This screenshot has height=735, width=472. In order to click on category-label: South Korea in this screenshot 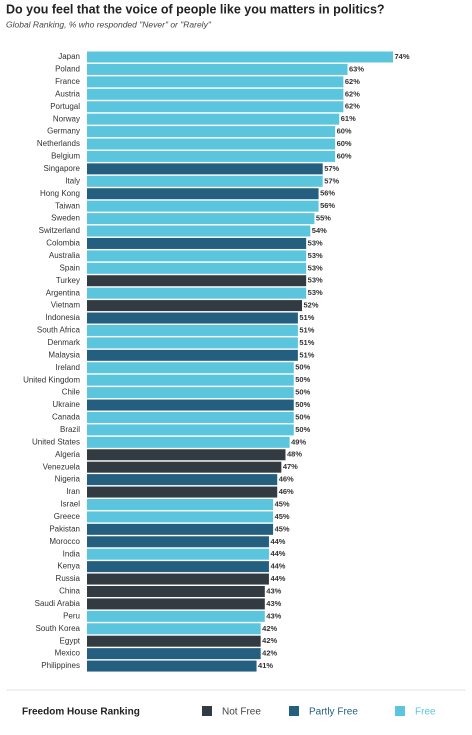, I will do `click(58, 628)`.